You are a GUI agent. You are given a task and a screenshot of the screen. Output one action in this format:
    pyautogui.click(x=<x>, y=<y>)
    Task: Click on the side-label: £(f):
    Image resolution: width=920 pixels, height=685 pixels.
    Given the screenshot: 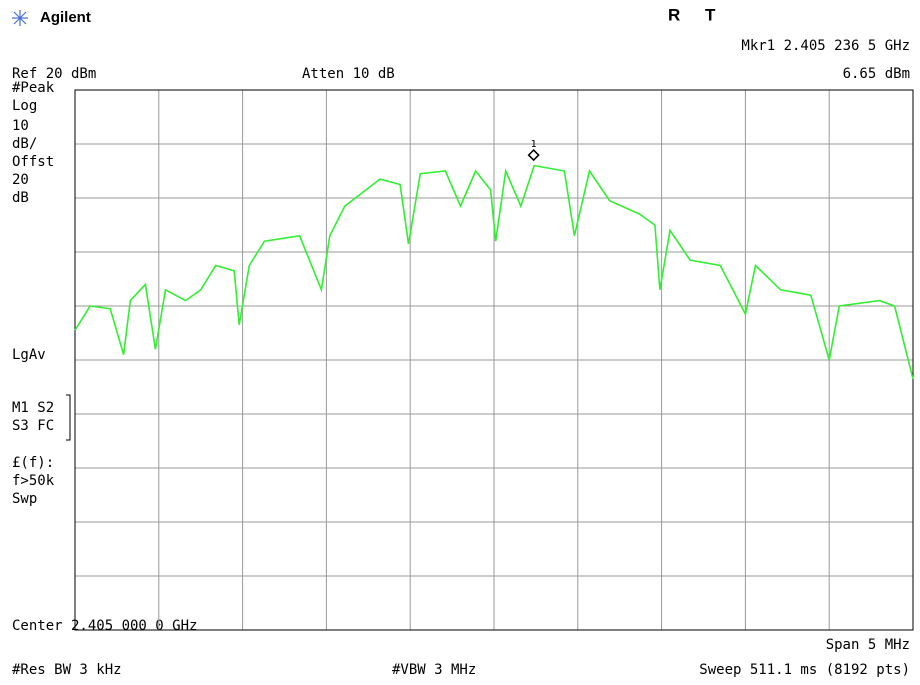 What is the action you would take?
    pyautogui.click(x=33, y=463)
    